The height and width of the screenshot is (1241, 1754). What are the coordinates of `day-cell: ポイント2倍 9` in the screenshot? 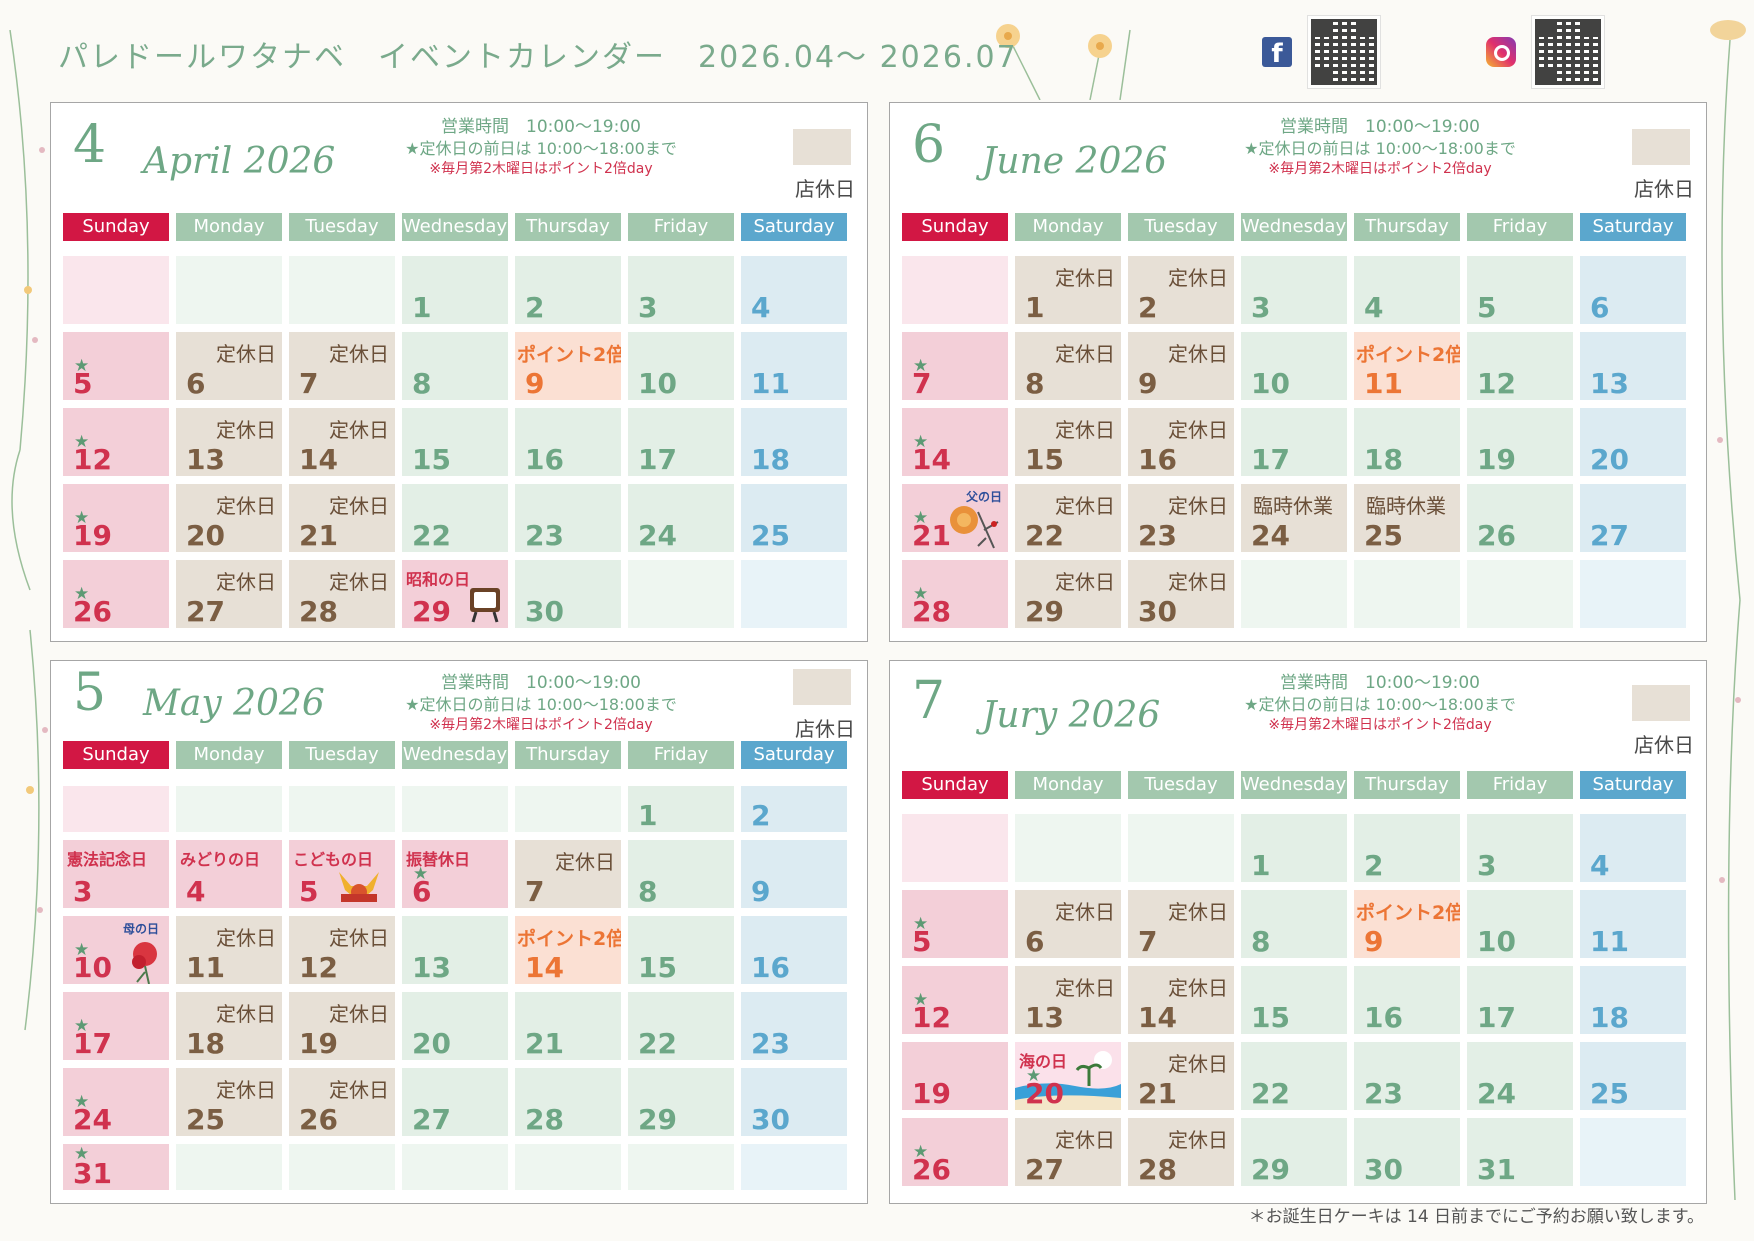 It's located at (1407, 924).